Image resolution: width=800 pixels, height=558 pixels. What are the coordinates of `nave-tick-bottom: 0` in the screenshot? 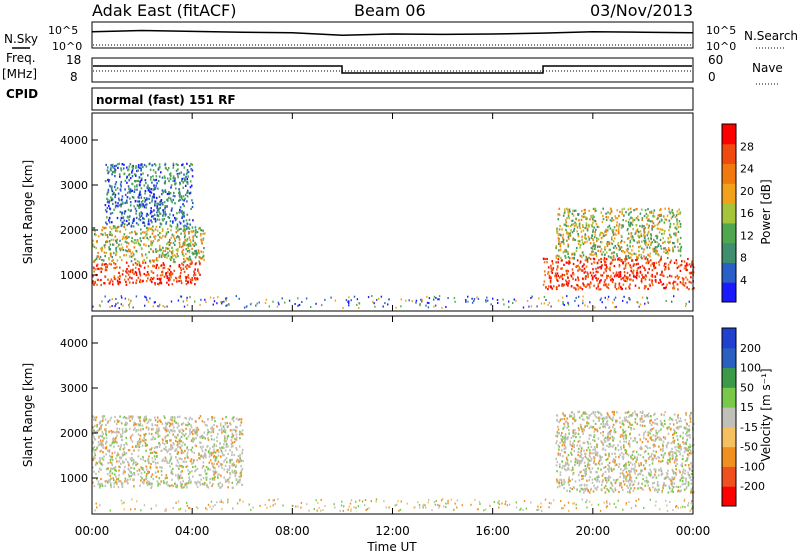 It's located at (712, 77).